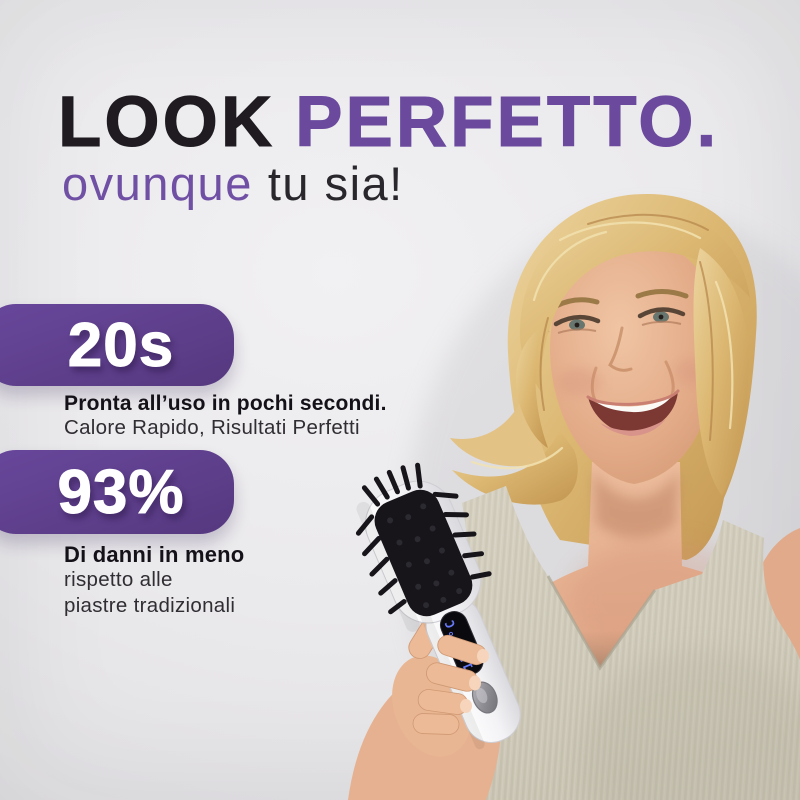 Image resolution: width=800 pixels, height=800 pixels. What do you see at coordinates (484, 697) in the screenshot?
I see `power-button` at bounding box center [484, 697].